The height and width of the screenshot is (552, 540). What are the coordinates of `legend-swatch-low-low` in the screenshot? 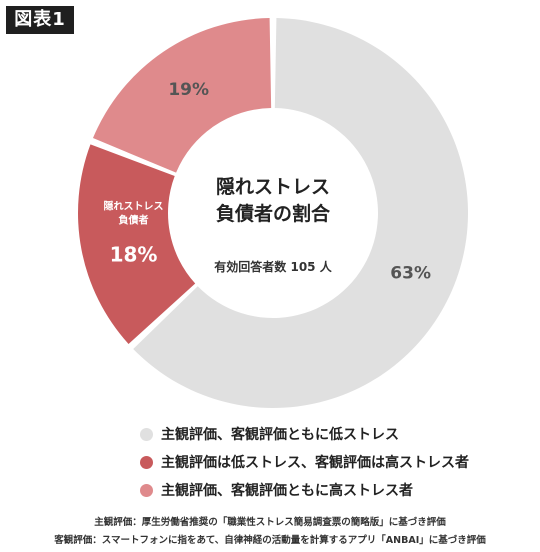 It's located at (146, 434).